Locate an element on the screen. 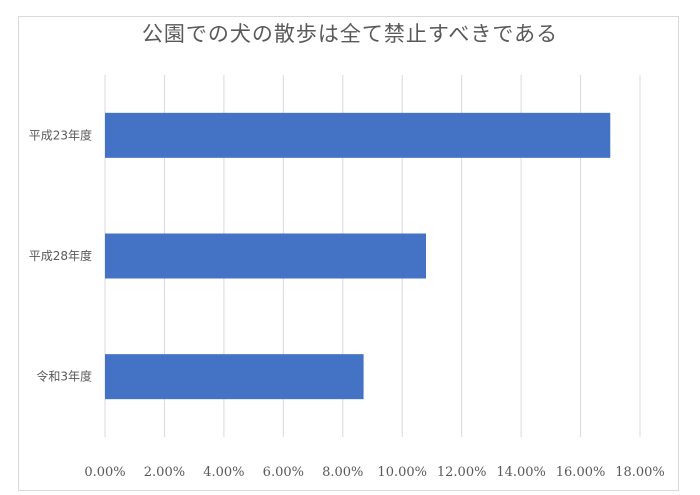  x-tick-label: 16.00% is located at coordinates (581, 472).